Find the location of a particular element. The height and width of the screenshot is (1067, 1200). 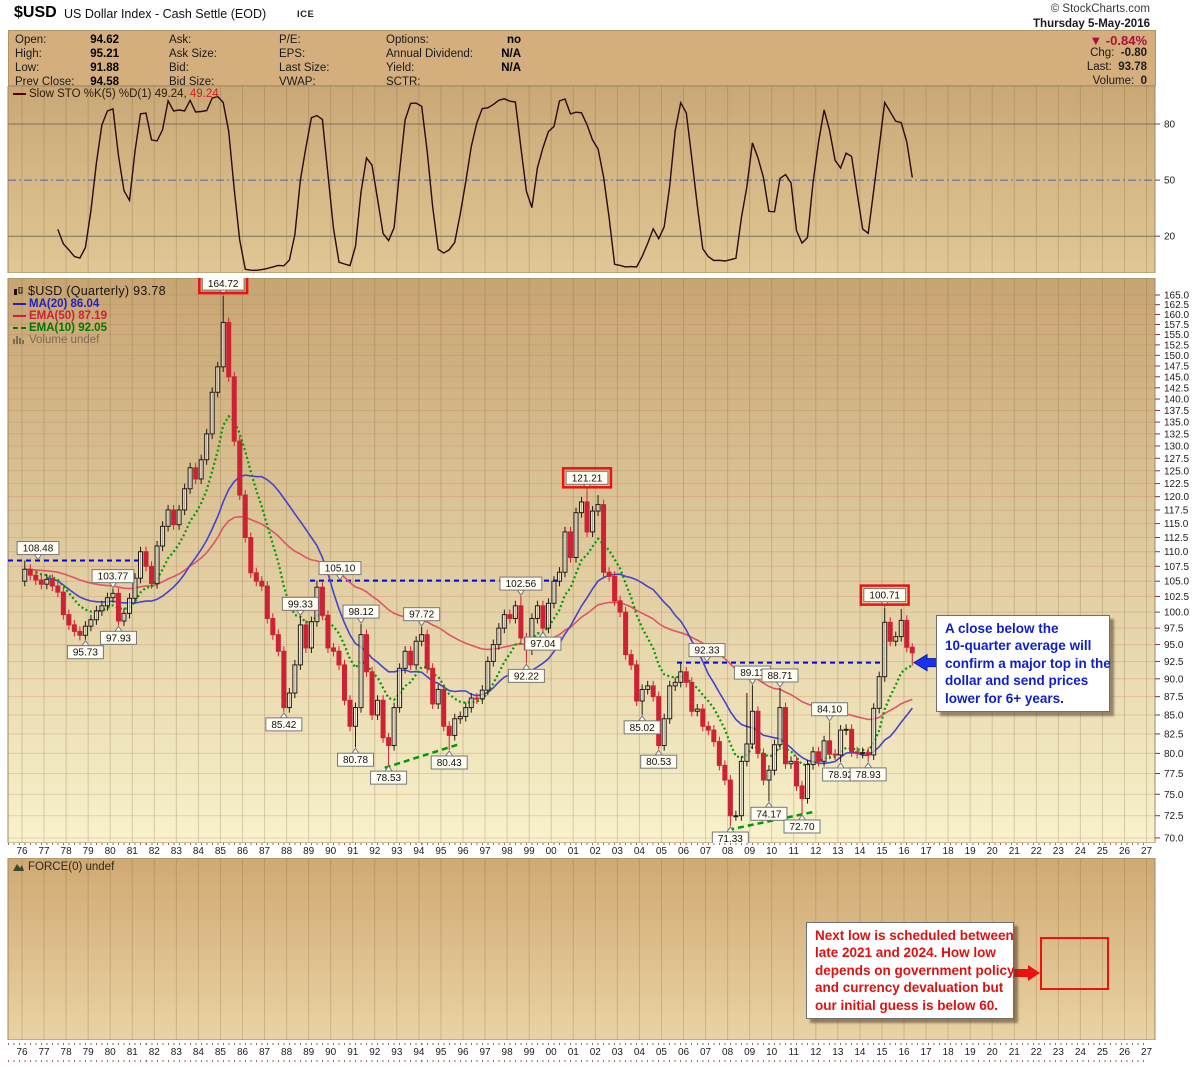

year-label: 87 is located at coordinates (264, 851).